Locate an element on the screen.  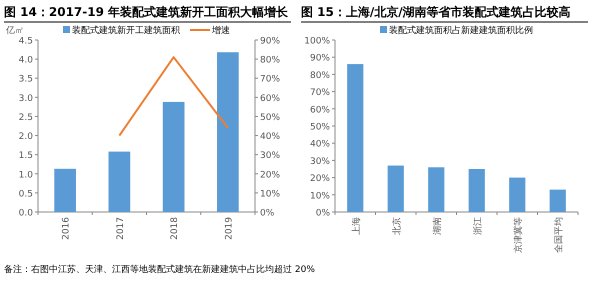
y-tick-label: 100% is located at coordinates (317, 41).